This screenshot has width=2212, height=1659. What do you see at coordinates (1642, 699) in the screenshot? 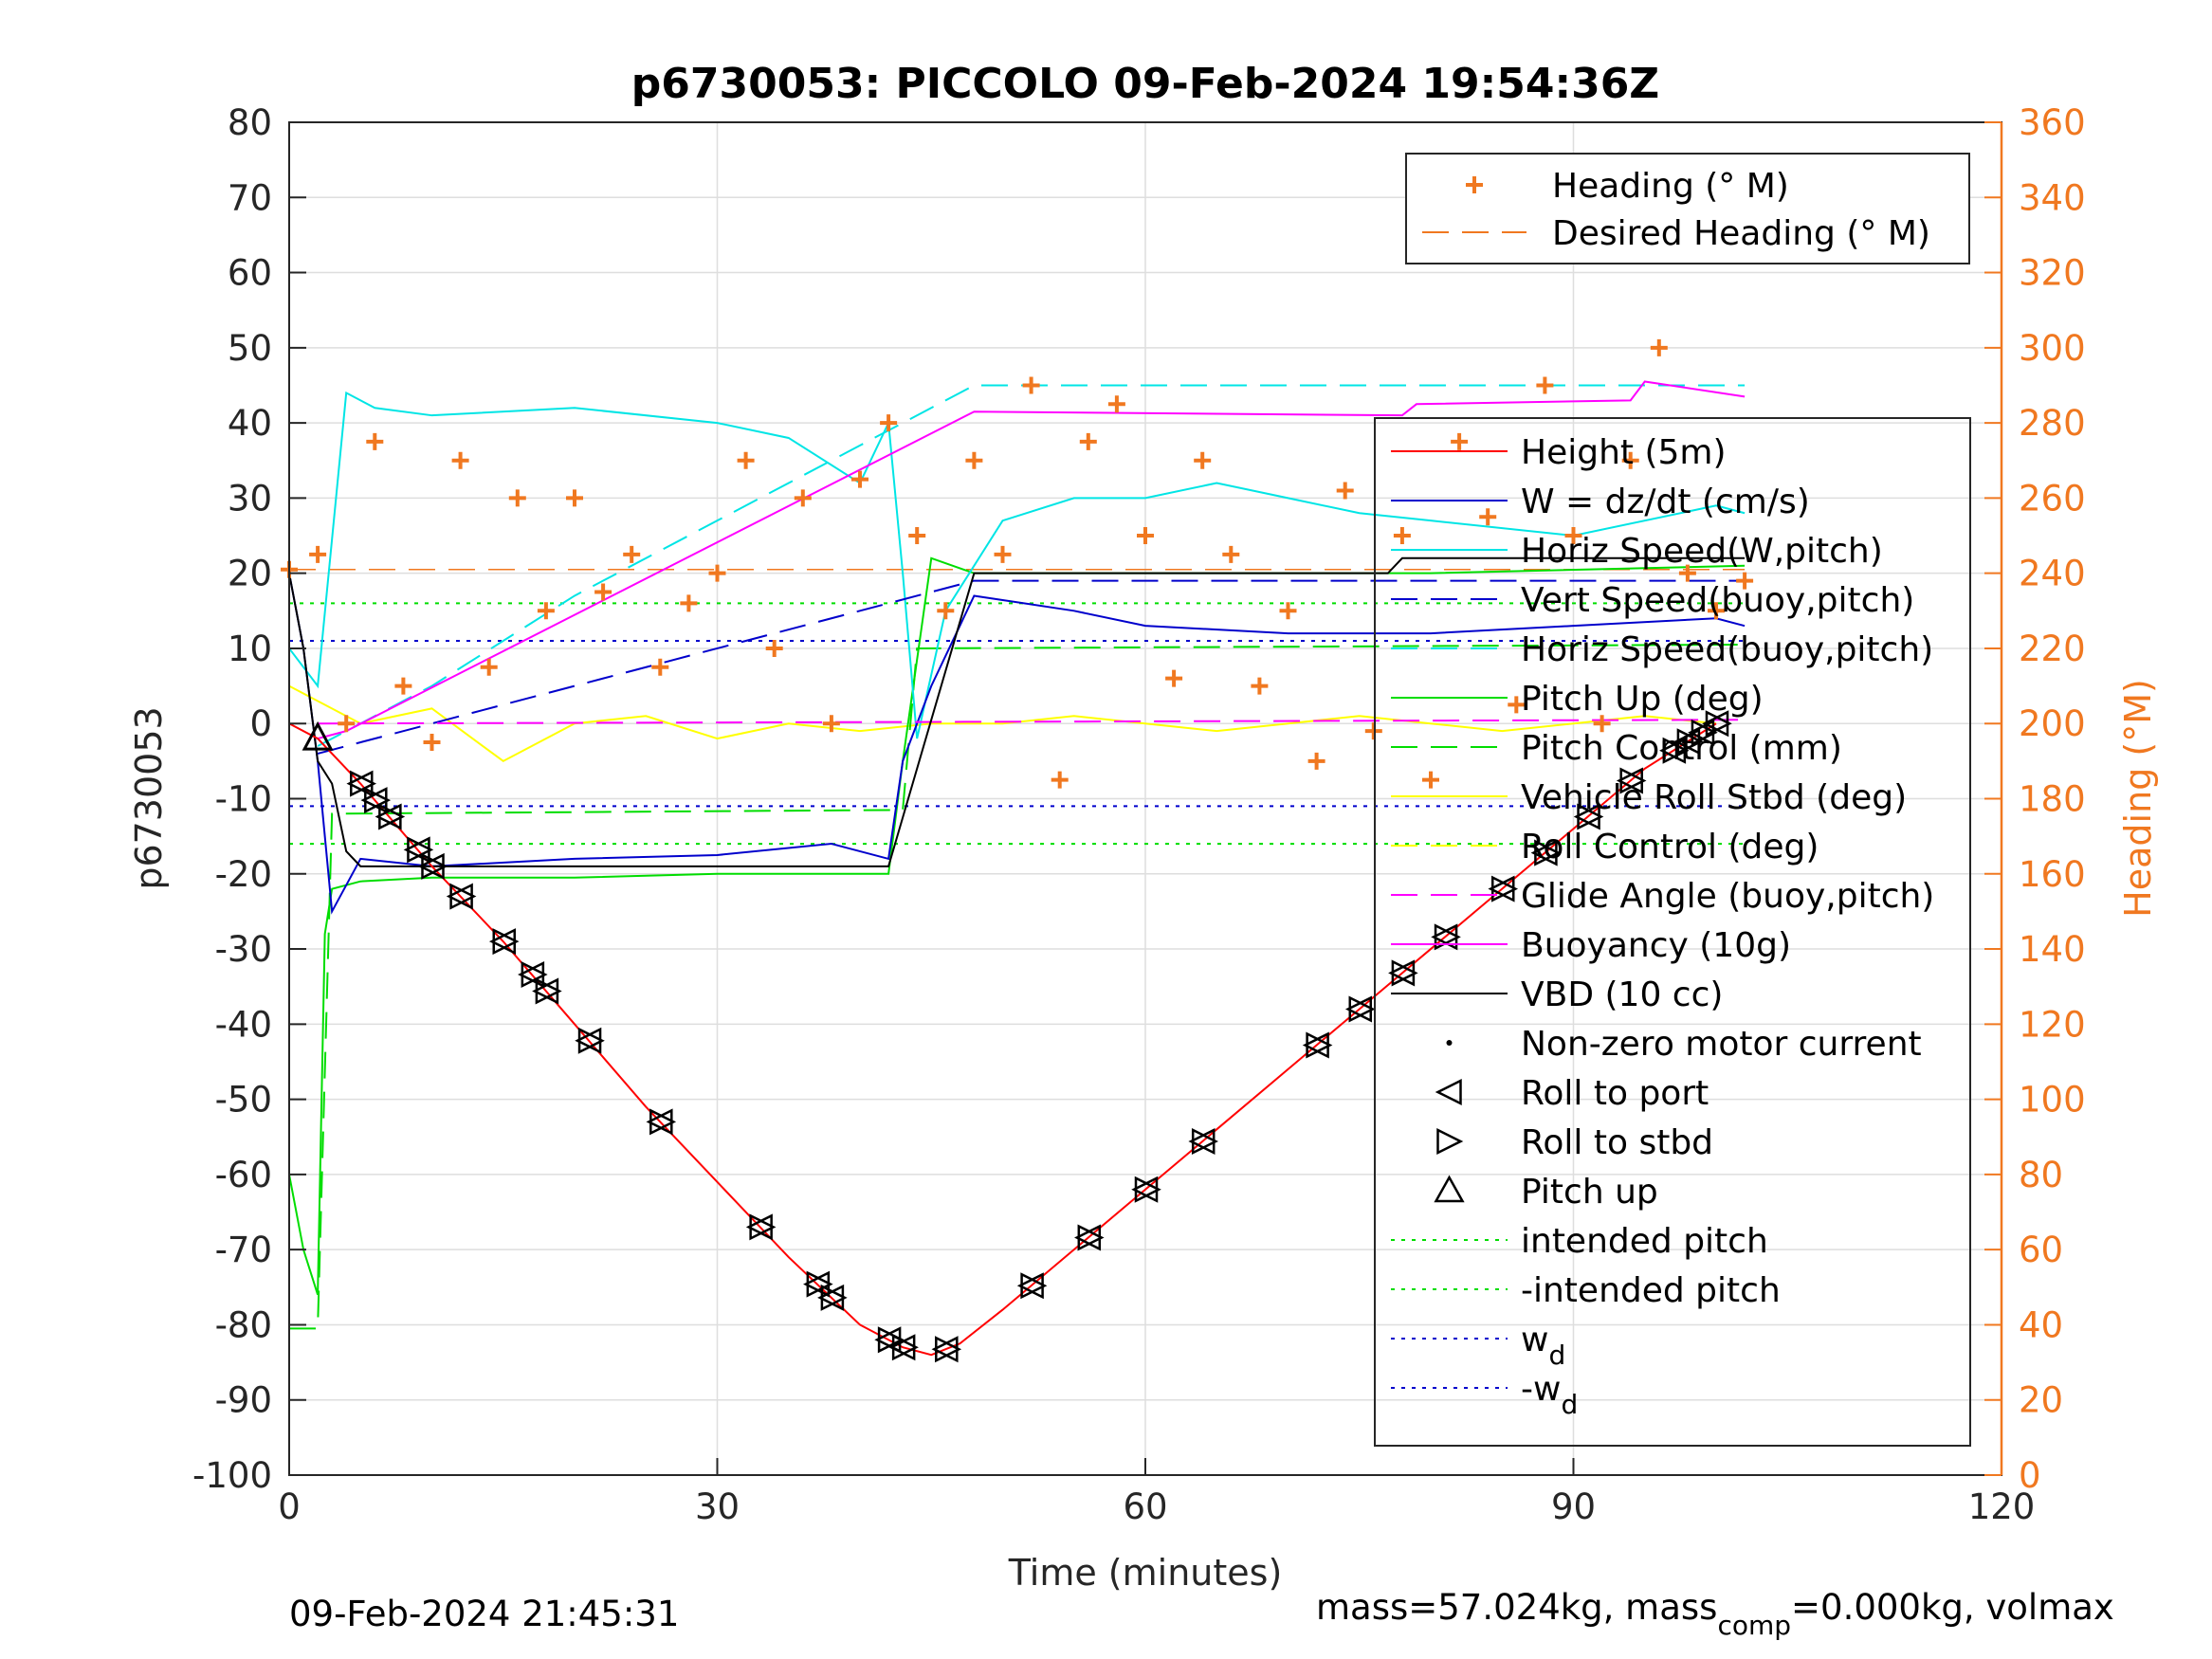
I see `legend-label: Pitch Up (deg)` at bounding box center [1642, 699].